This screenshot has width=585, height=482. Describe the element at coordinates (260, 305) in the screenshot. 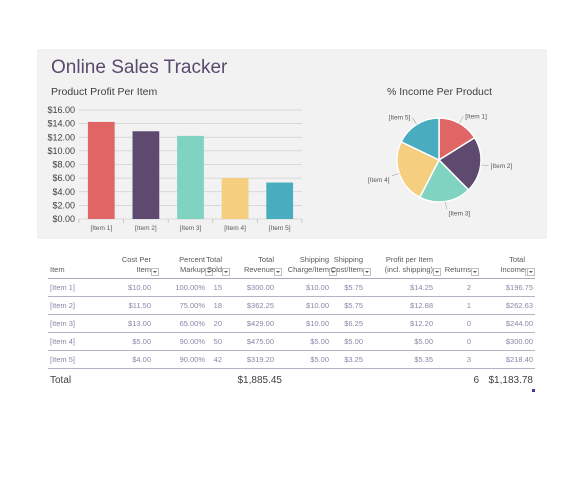

I see `table-cell: $362.25` at that location.